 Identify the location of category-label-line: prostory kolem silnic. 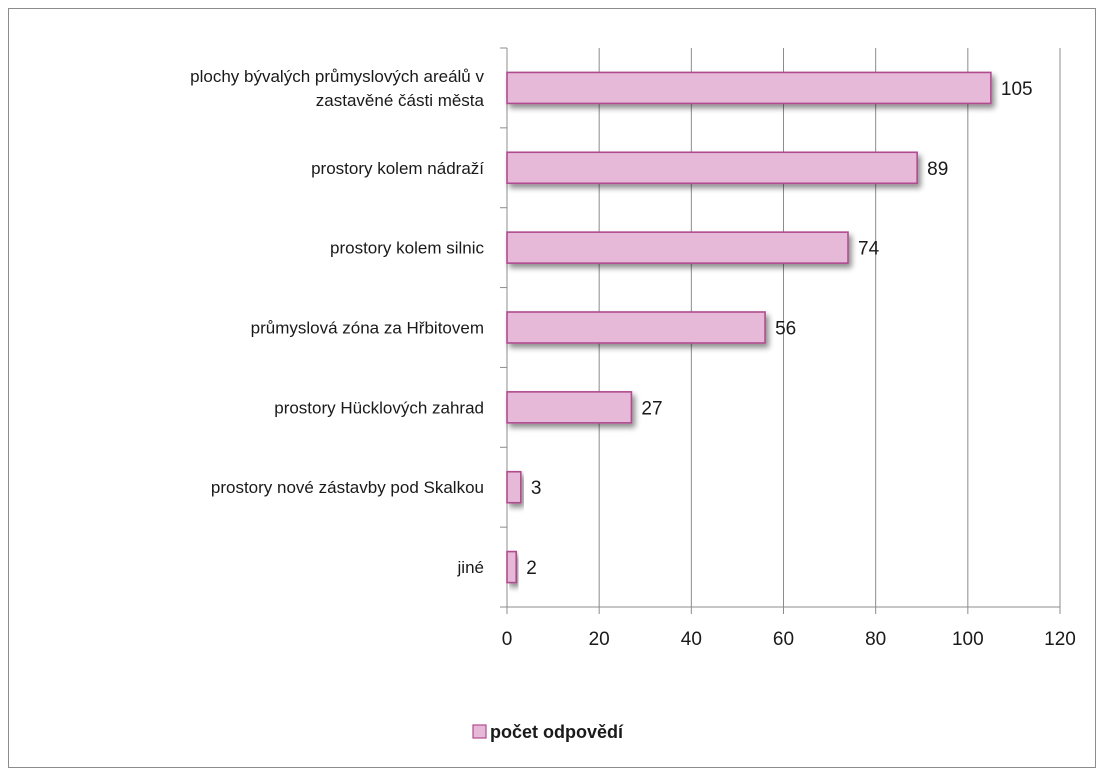
(407, 248).